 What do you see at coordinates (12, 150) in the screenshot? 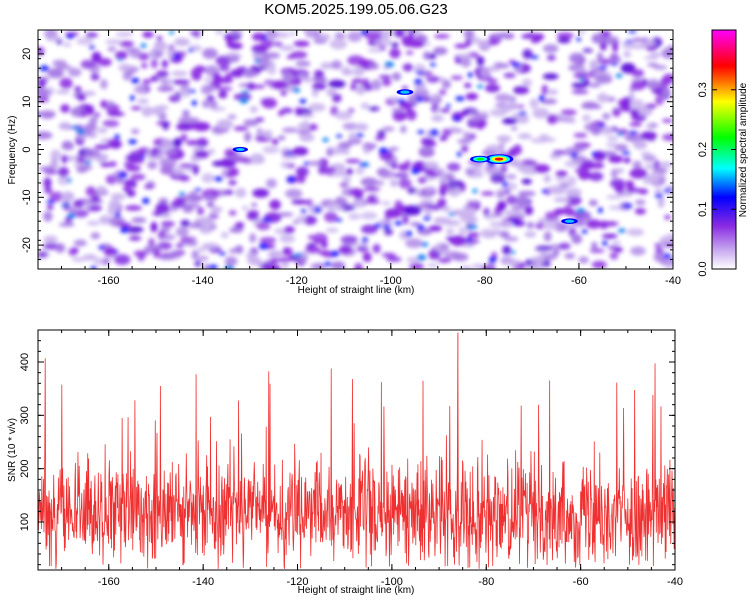
I see `heatmap-y-label: Frequency (Hz)` at bounding box center [12, 150].